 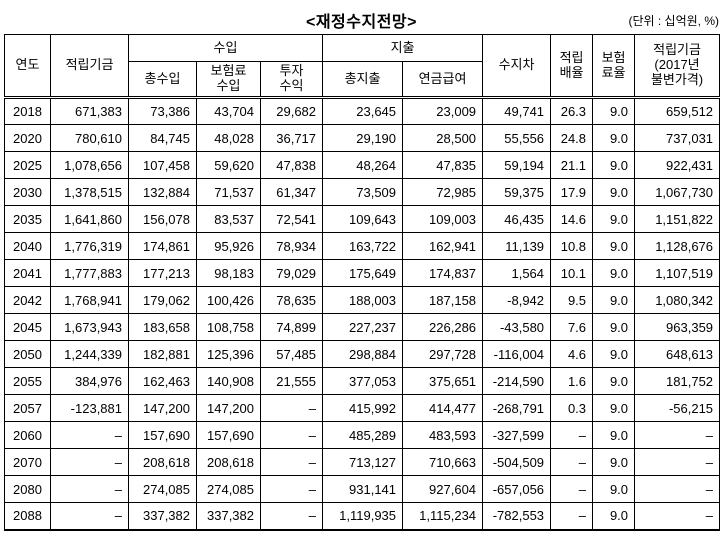 I want to click on value-cell: 23,009, so click(x=443, y=110).